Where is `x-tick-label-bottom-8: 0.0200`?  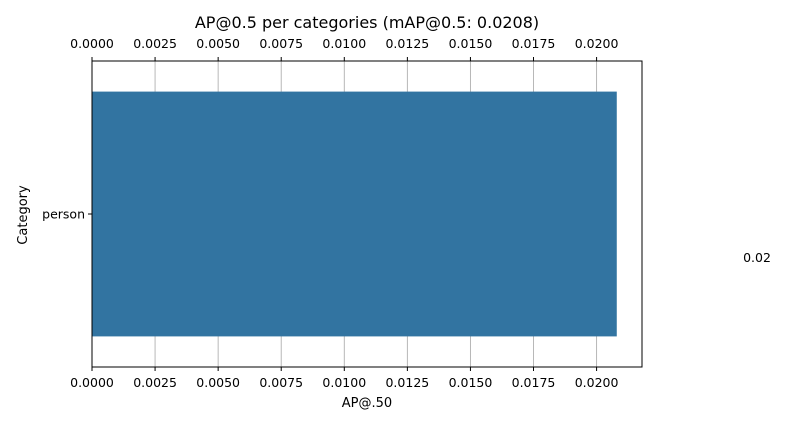
x-tick-label-bottom-8: 0.0200 is located at coordinates (597, 382).